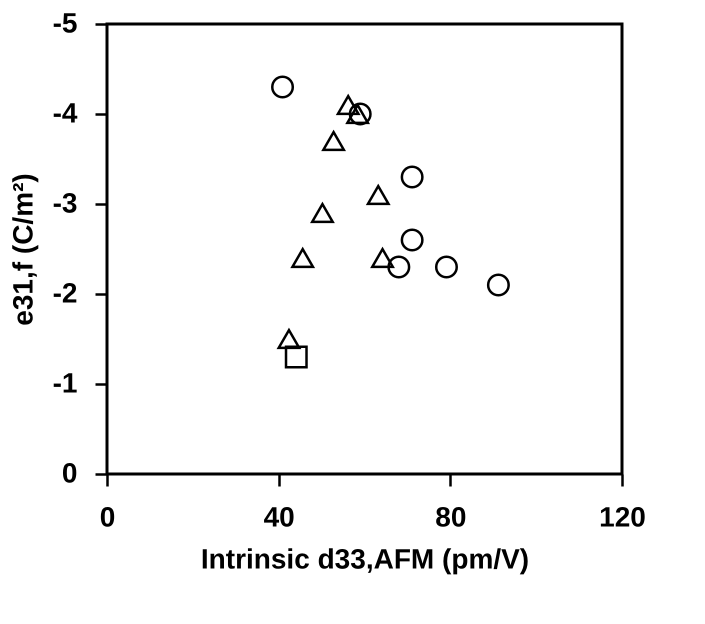  Describe the element at coordinates (65, 113) in the screenshot. I see `y-tick-label: -4` at that location.